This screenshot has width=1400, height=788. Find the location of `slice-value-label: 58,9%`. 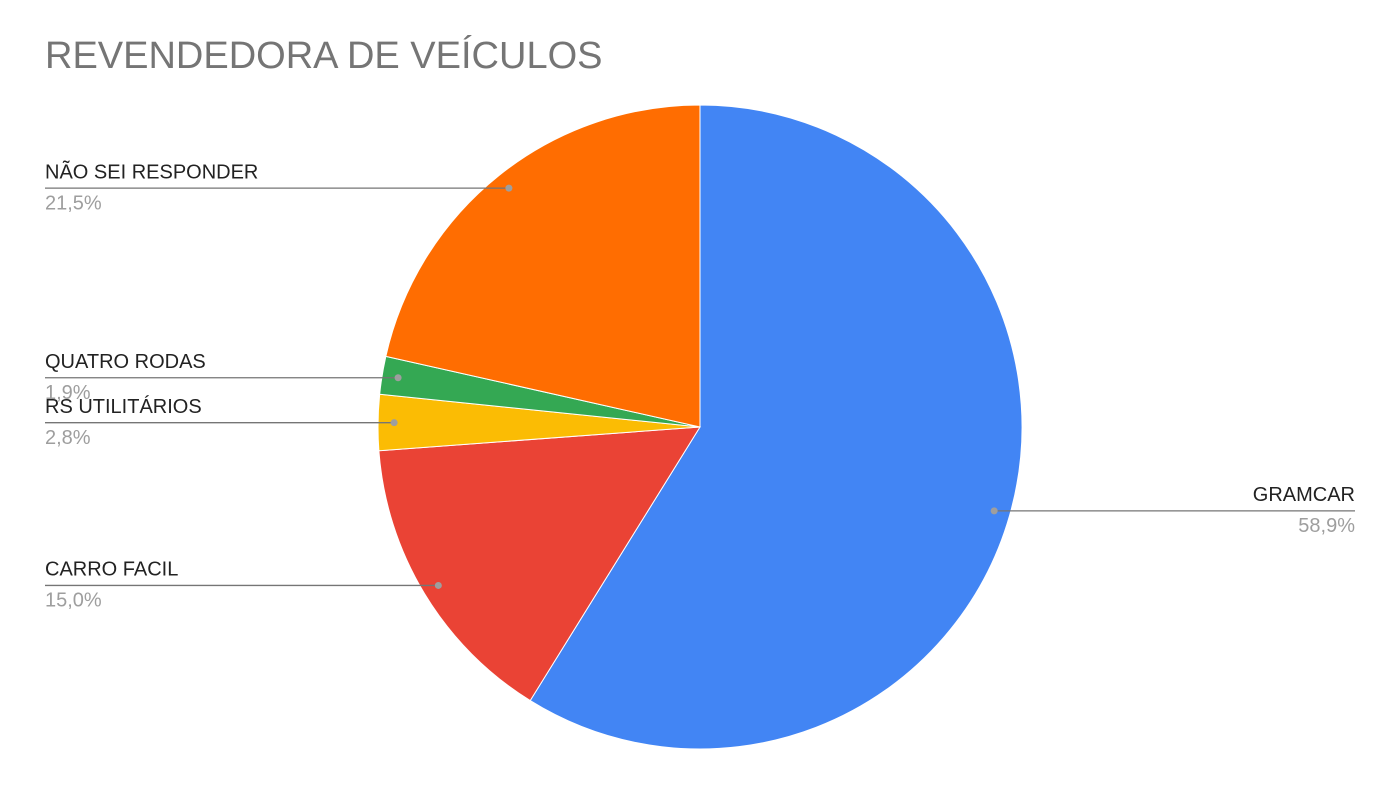

slice-value-label: 58,9% is located at coordinates (1326, 526).